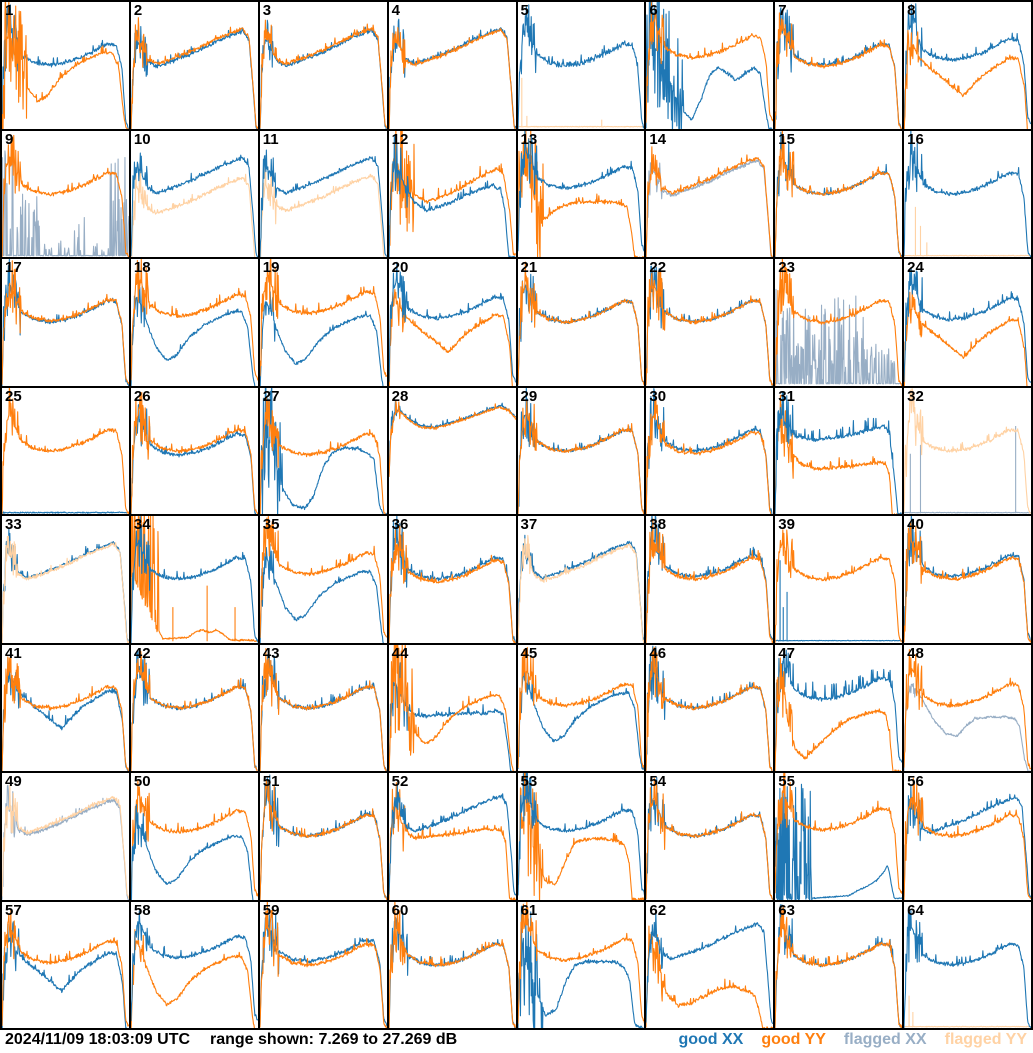 The width and height of the screenshot is (1033, 1053). I want to click on plot-cell-label: 15, so click(786, 139).